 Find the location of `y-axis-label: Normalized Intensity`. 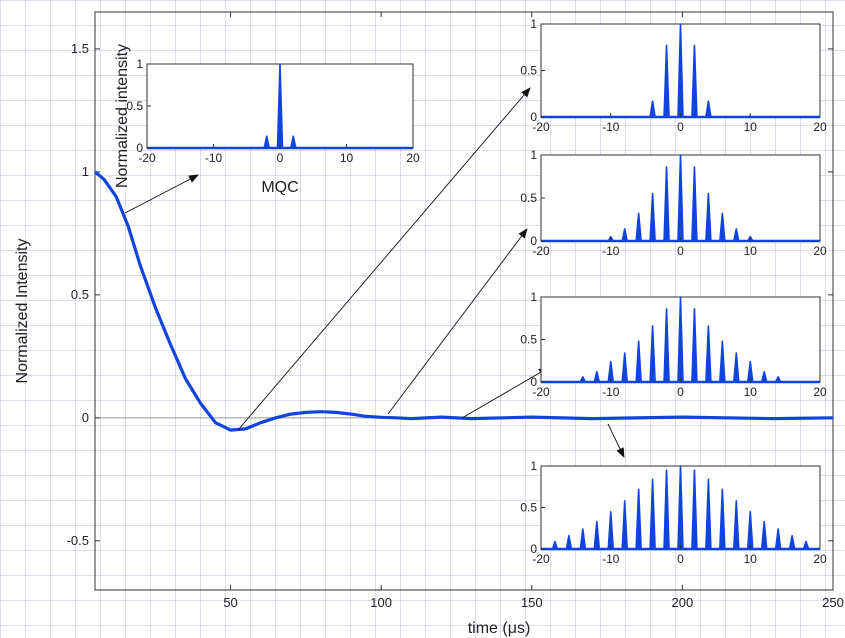

y-axis-label: Normalized Intensity is located at coordinates (22, 311).